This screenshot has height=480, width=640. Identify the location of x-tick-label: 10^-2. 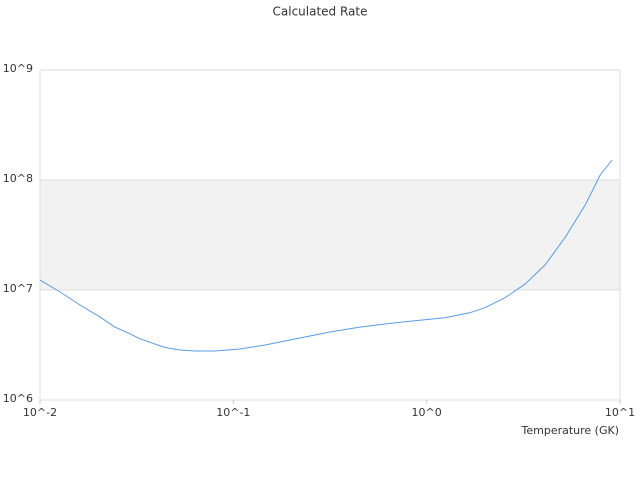
(40, 412).